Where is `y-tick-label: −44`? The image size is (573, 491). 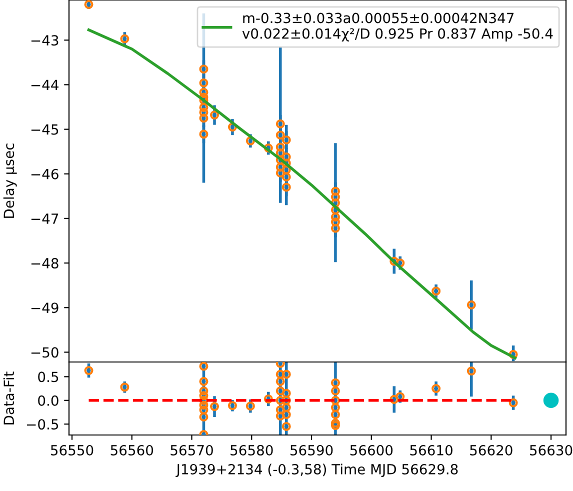 y-tick-label: −44 is located at coordinates (44, 85).